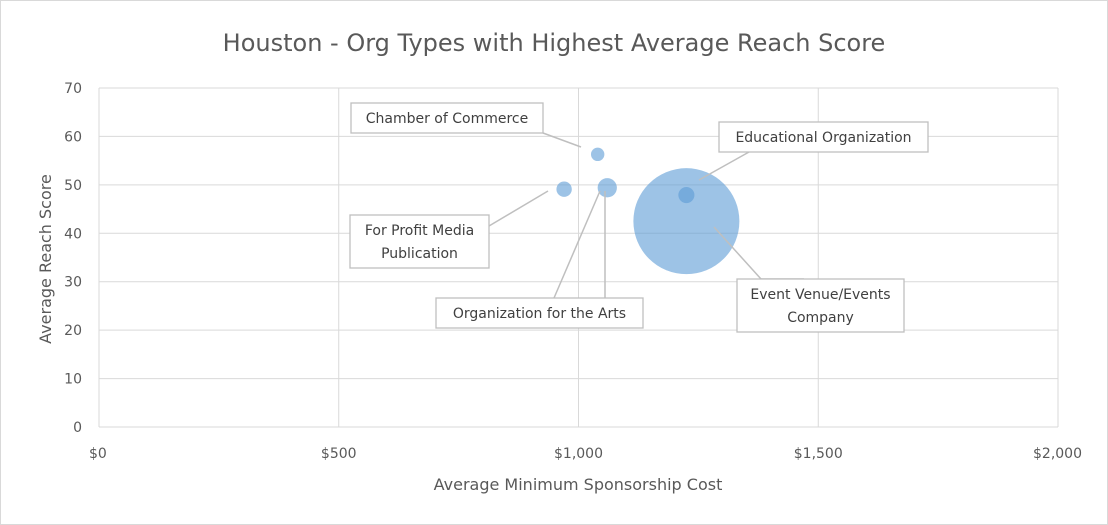 The width and height of the screenshot is (1108, 525). Describe the element at coordinates (73, 283) in the screenshot. I see `y-tick-label: 30` at that location.